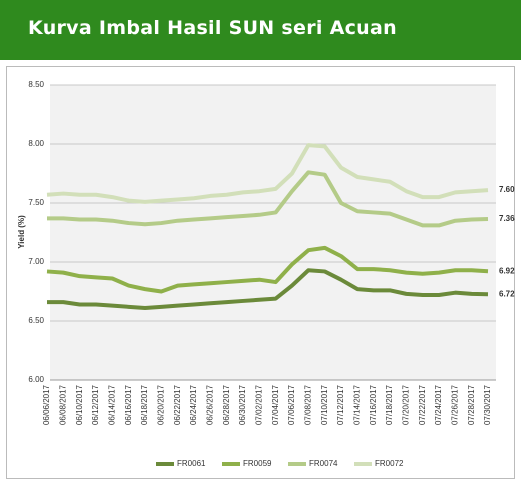  Describe the element at coordinates (36, 379) in the screenshot. I see `y-tick-label: 6.00` at that location.